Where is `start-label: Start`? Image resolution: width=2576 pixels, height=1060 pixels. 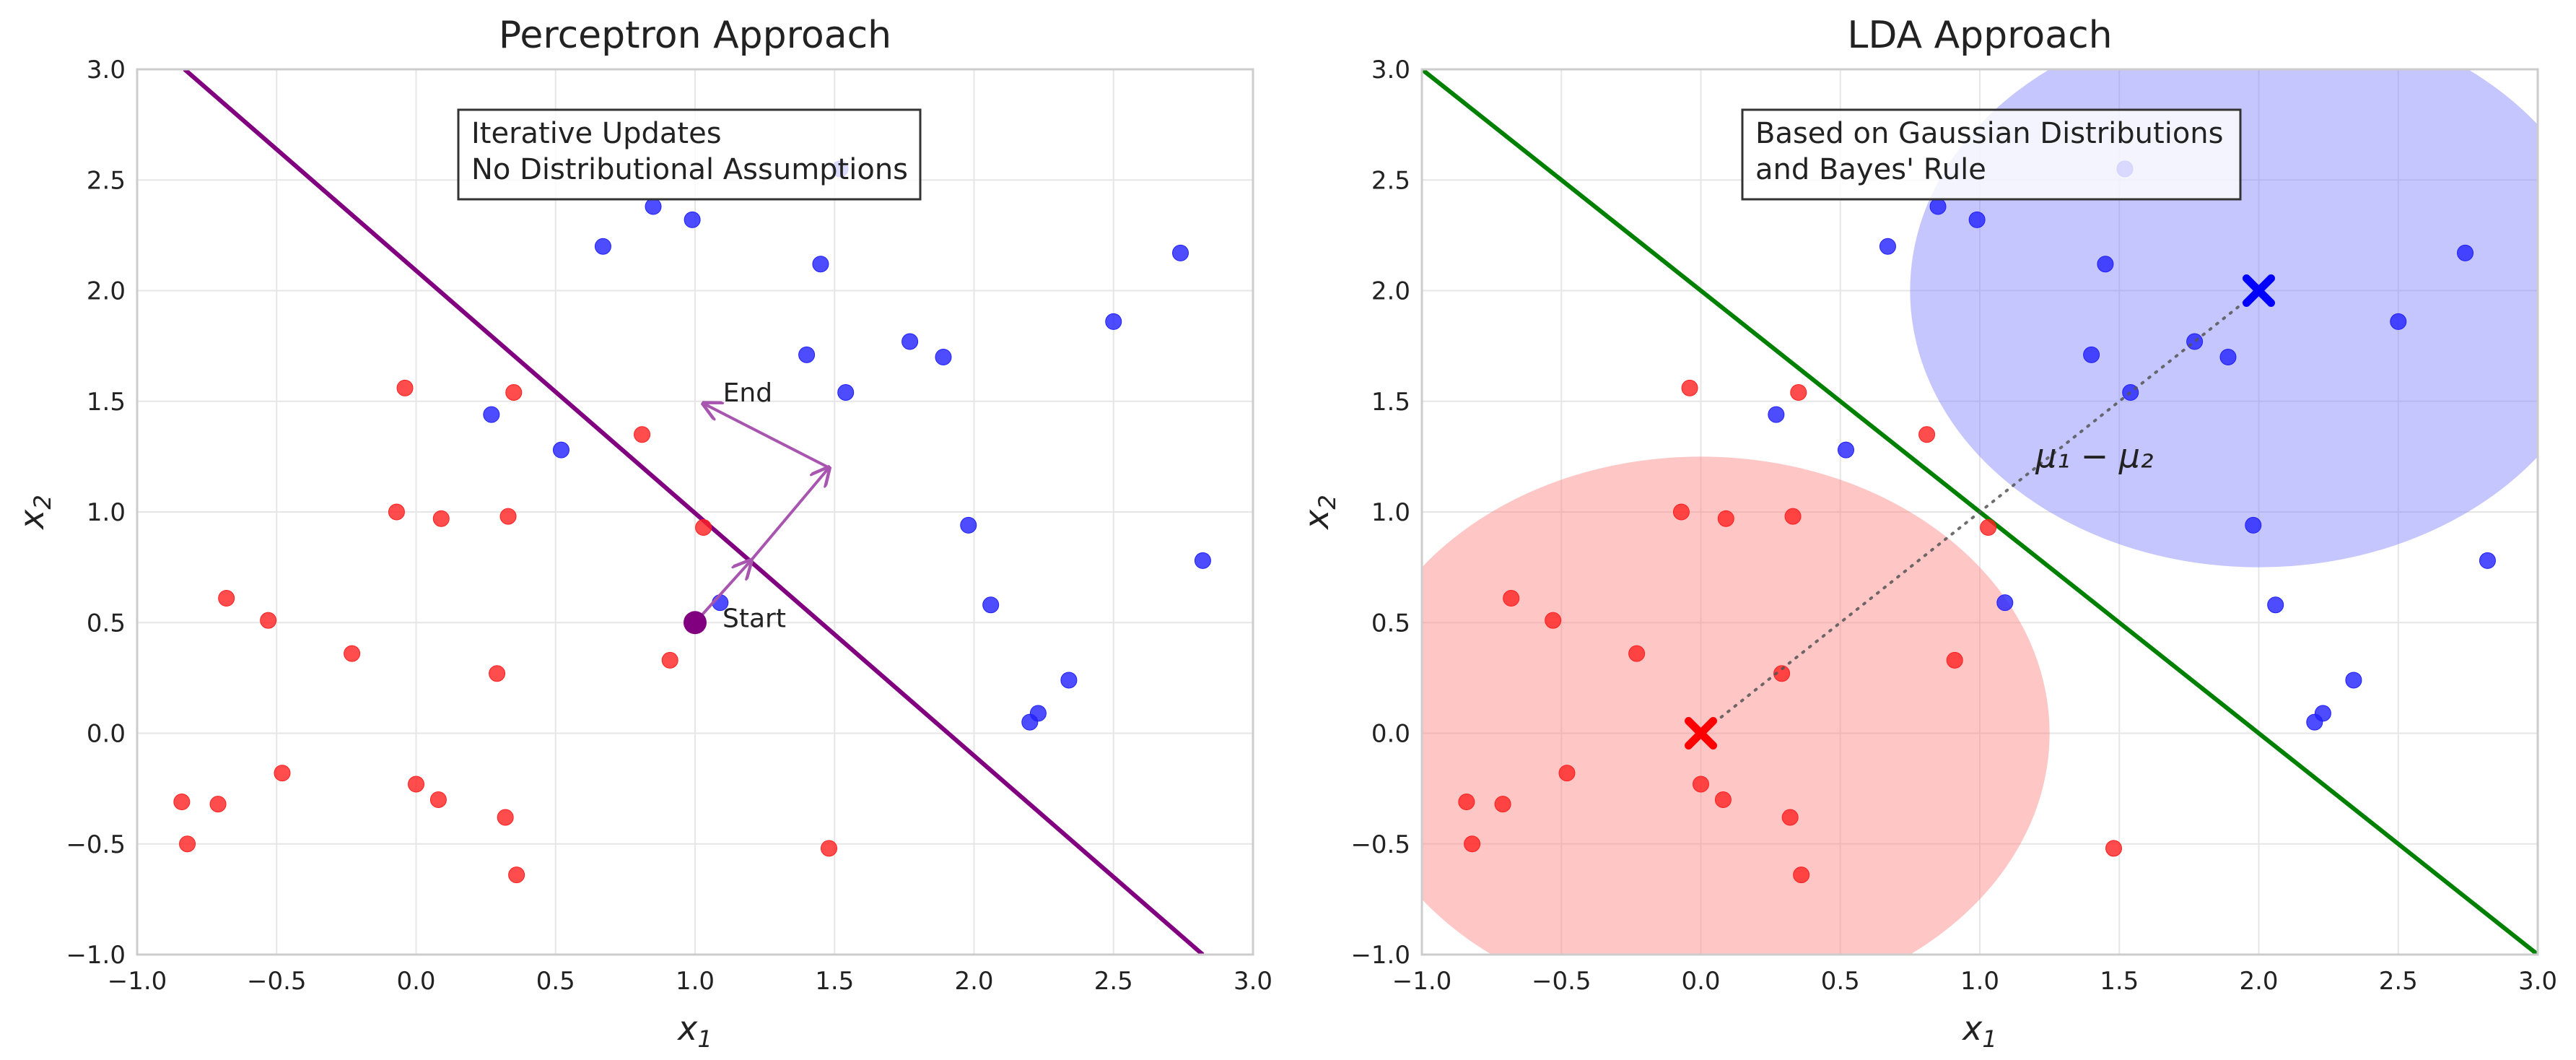
start-label: Start is located at coordinates (754, 618).